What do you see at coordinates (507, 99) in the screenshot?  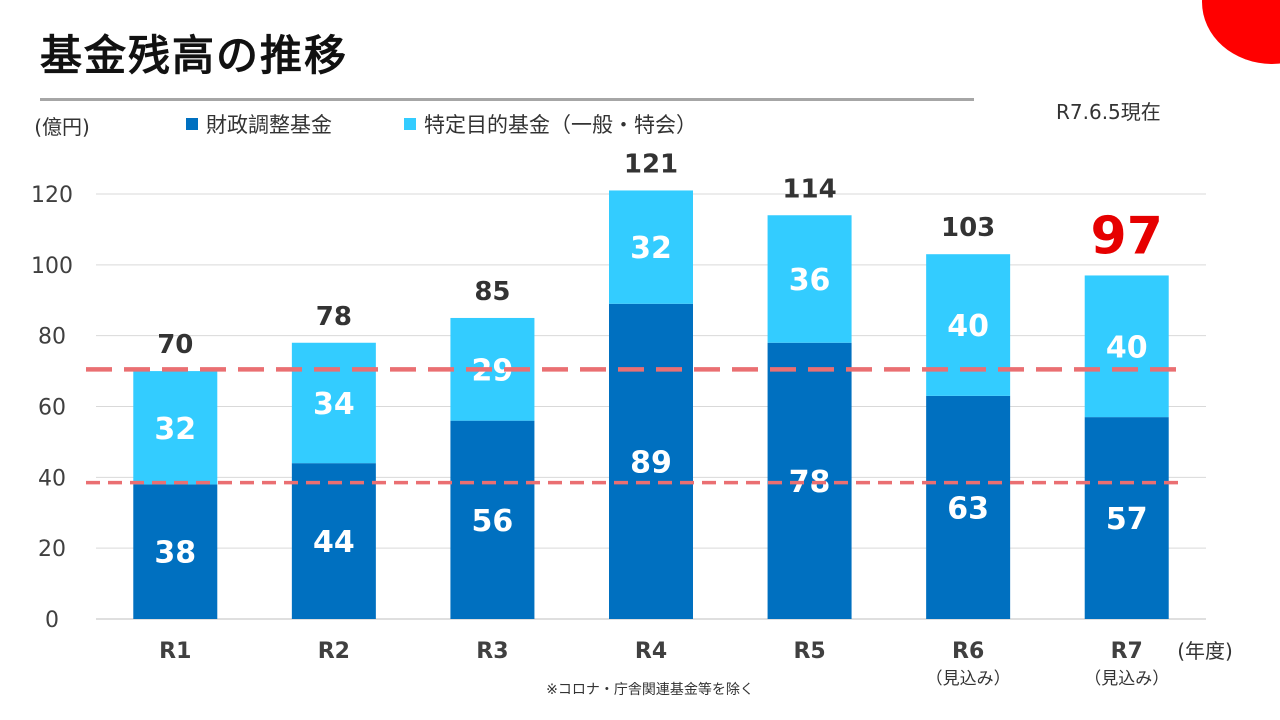 I see `title-underline` at bounding box center [507, 99].